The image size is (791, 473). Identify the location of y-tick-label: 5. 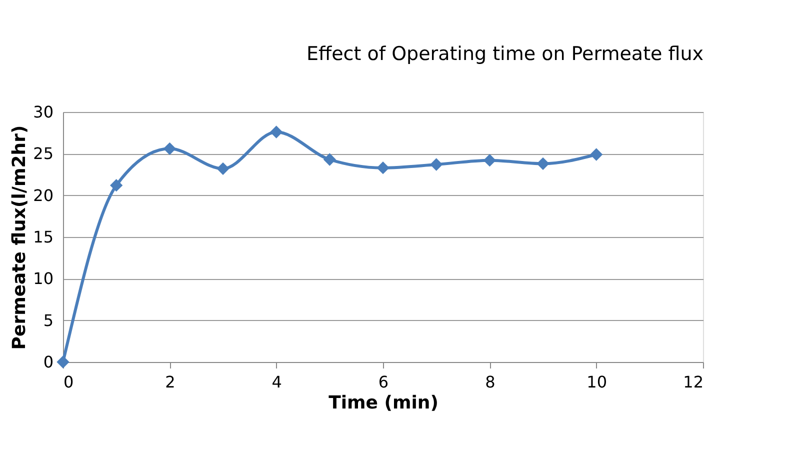
(48, 320).